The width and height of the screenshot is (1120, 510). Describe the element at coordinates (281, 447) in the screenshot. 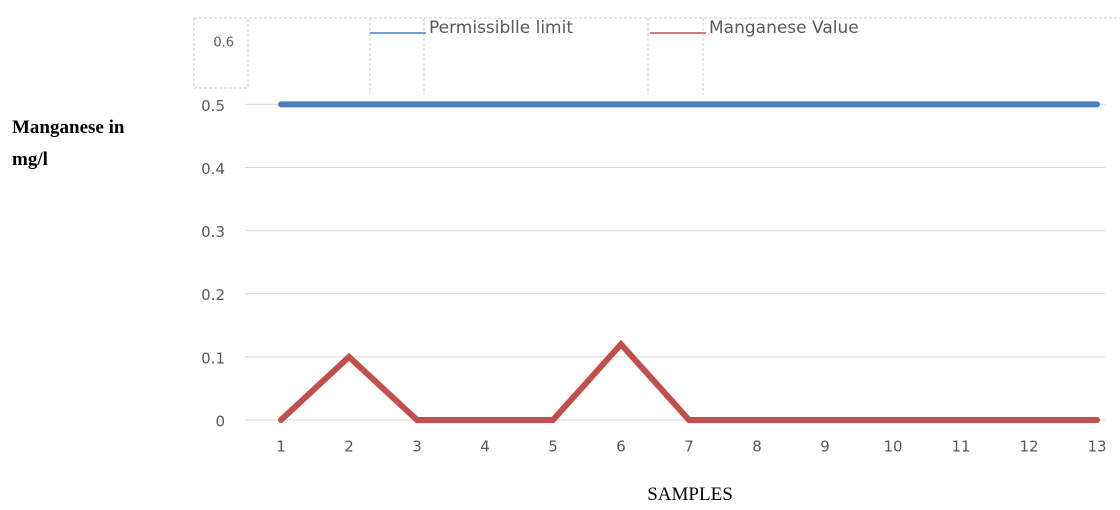

I see `x-tick-label: 1` at that location.